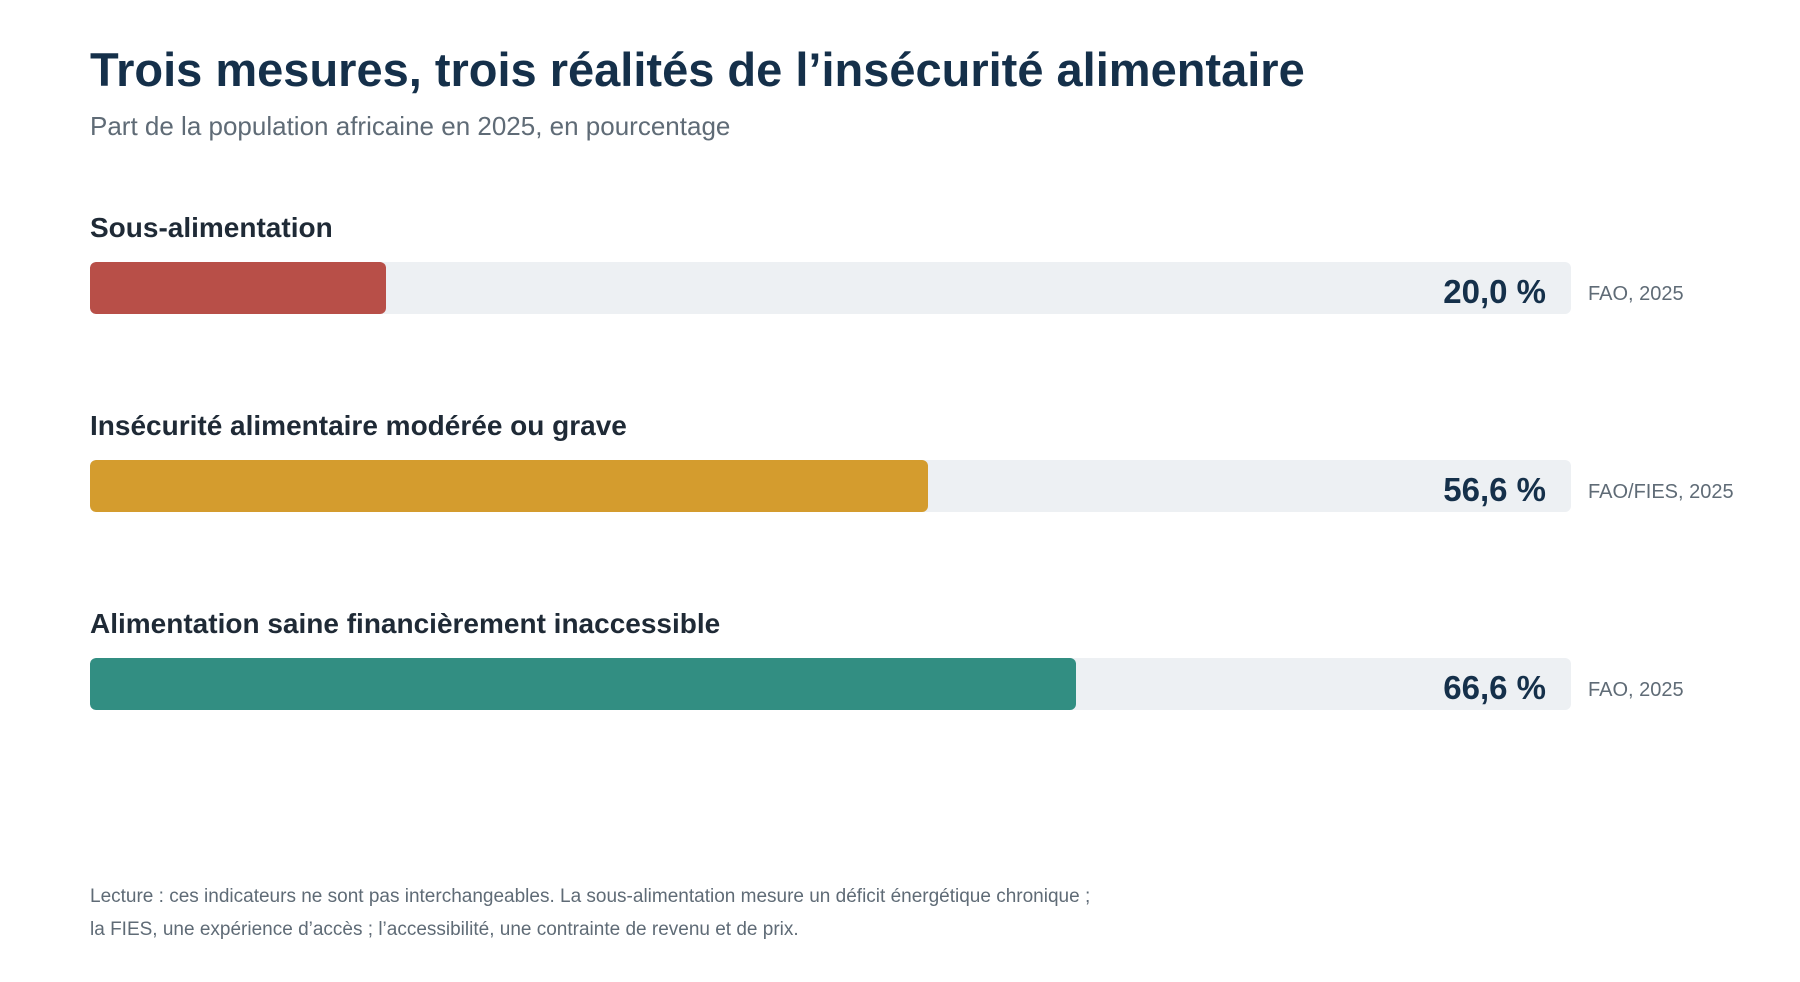 The height and width of the screenshot is (982, 1800). I want to click on bar-track: 20,0 %, so click(830, 288).